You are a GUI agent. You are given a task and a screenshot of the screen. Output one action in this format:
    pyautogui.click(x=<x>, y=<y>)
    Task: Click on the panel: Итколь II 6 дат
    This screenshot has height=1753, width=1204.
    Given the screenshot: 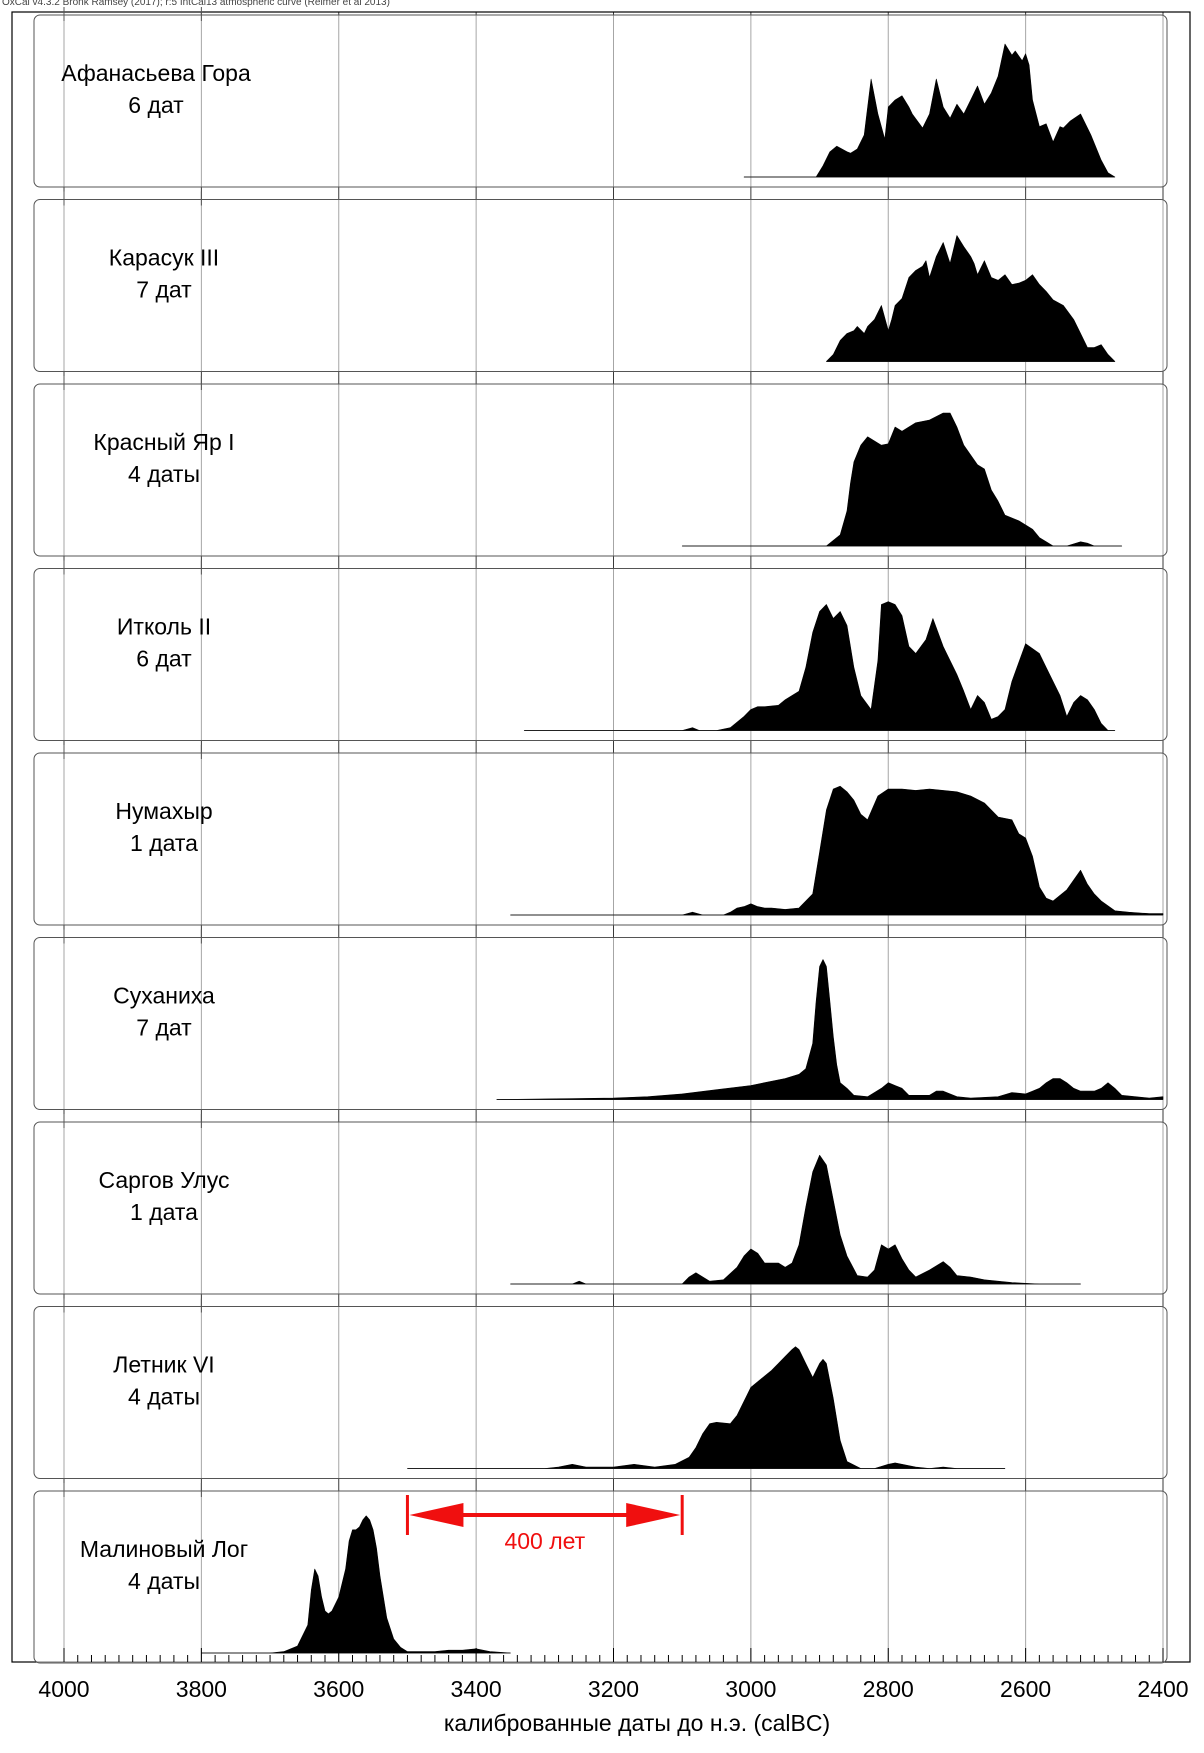 What is the action you would take?
    pyautogui.click(x=600, y=650)
    